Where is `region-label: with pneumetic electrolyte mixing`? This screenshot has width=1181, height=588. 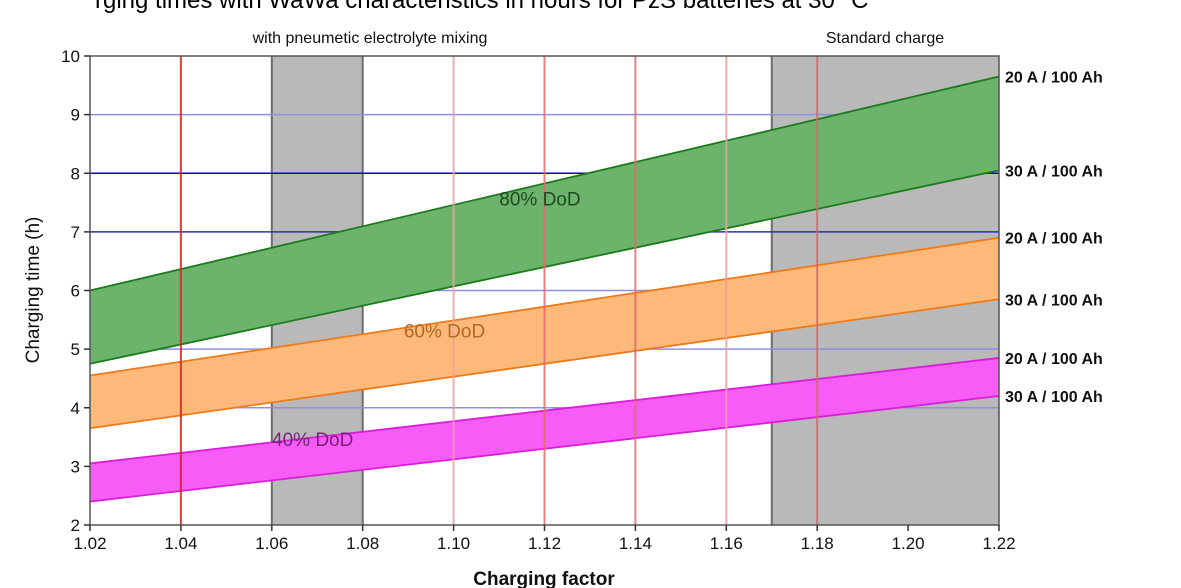 region-label: with pneumetic electrolyte mixing is located at coordinates (370, 38).